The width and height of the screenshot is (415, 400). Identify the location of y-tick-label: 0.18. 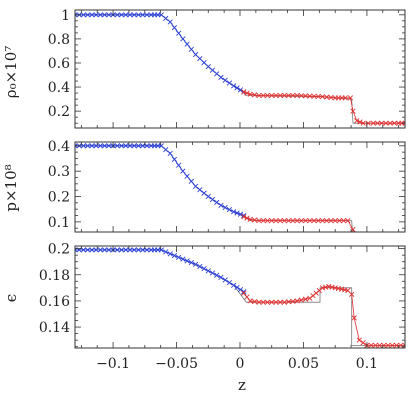
(54, 276).